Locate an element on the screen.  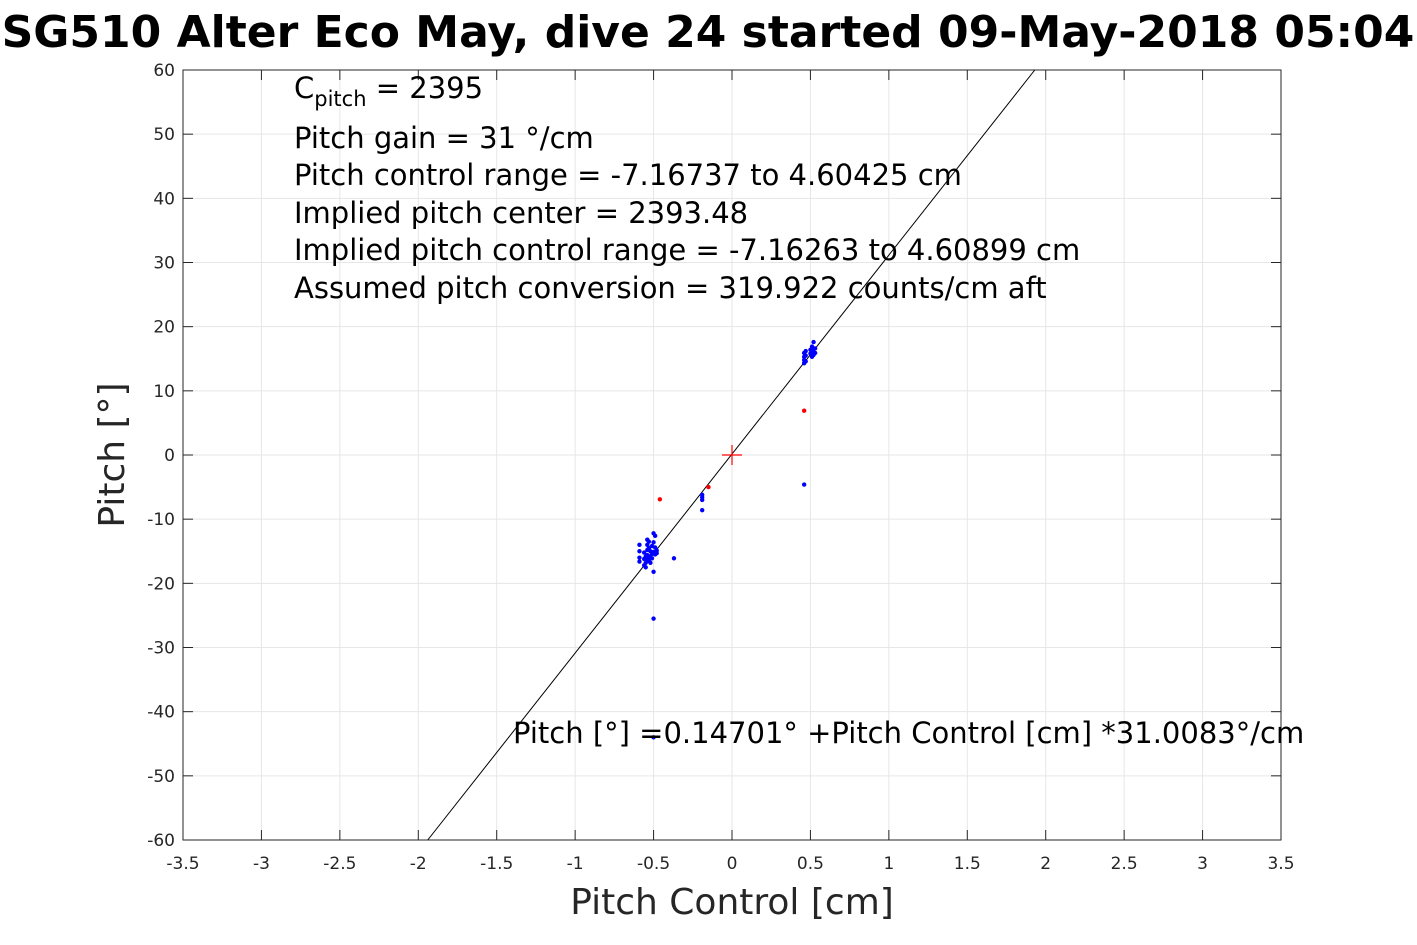
annotation-cpitch: Cpitch = 2395 is located at coordinates (388, 91).